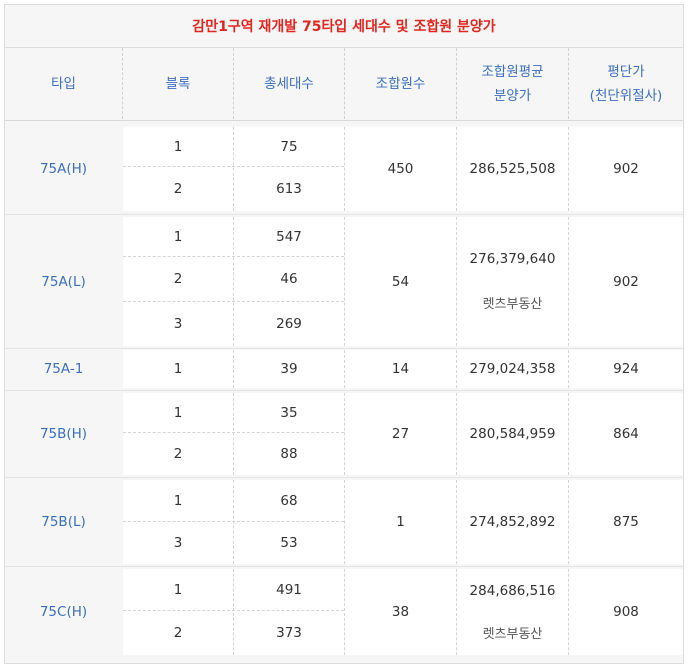 This screenshot has width=689, height=665. Describe the element at coordinates (289, 633) in the screenshot. I see `households-cell: 373` at that location.